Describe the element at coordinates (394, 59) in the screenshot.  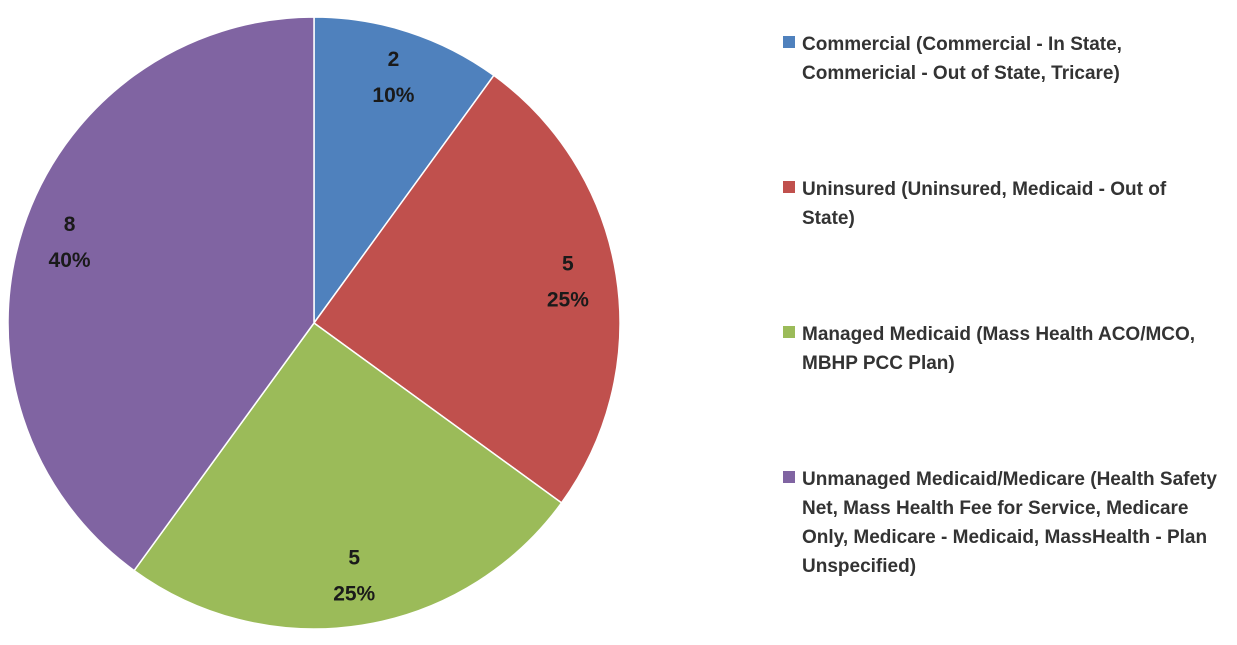
I see `slice-value-label: 2` at that location.